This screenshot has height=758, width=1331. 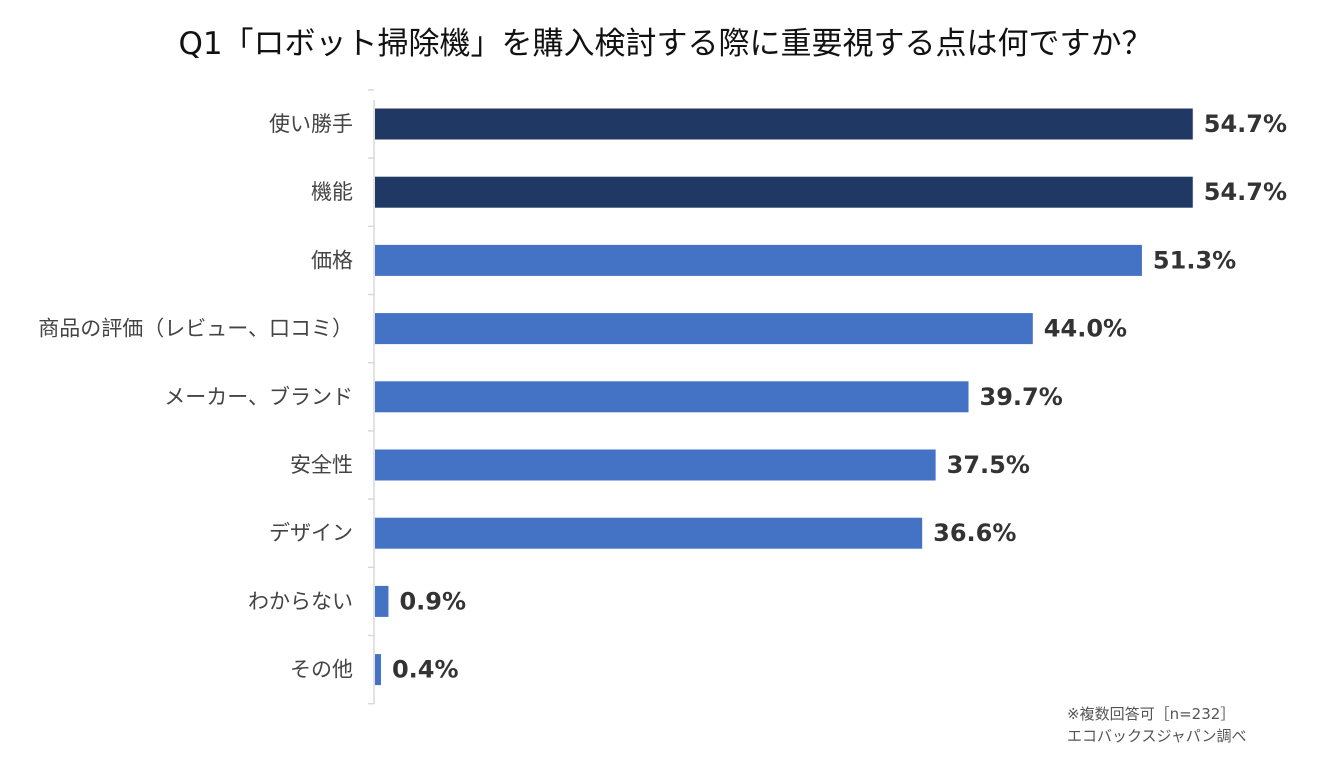 I want to click on footnote-multiple-answers: ※複数回答可［n=232］, so click(x=1151, y=714).